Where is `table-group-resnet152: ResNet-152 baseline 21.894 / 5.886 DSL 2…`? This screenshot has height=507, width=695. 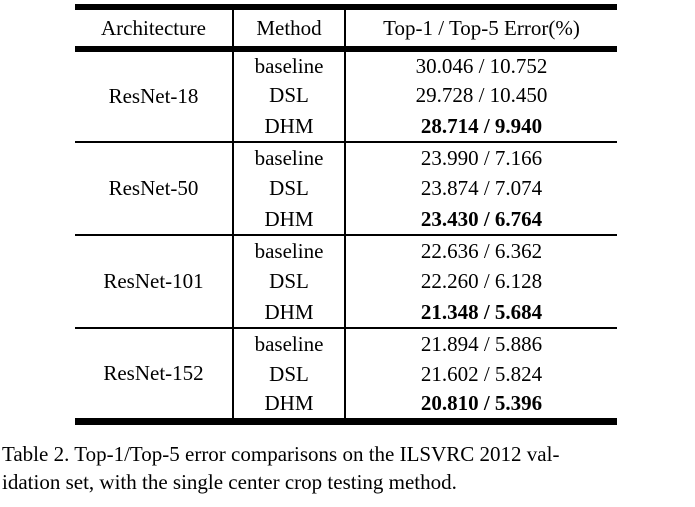
table-group-resnet152: ResNet-152 baseline 21.894 / 5.886 DSL 2… is located at coordinates (346, 374).